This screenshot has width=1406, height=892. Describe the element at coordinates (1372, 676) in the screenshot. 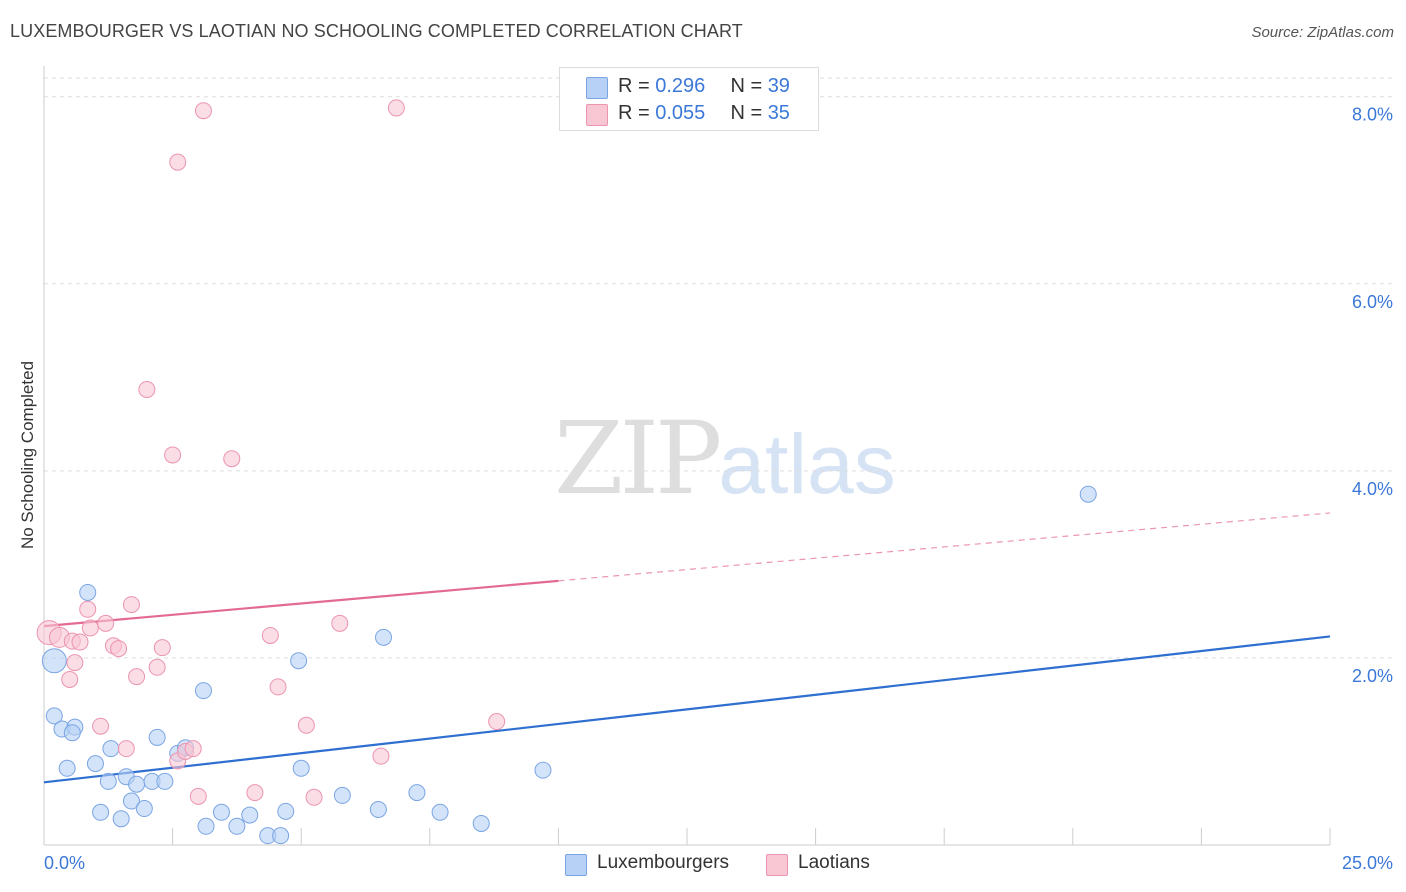

I see `y-tick-label: 2.0%` at that location.